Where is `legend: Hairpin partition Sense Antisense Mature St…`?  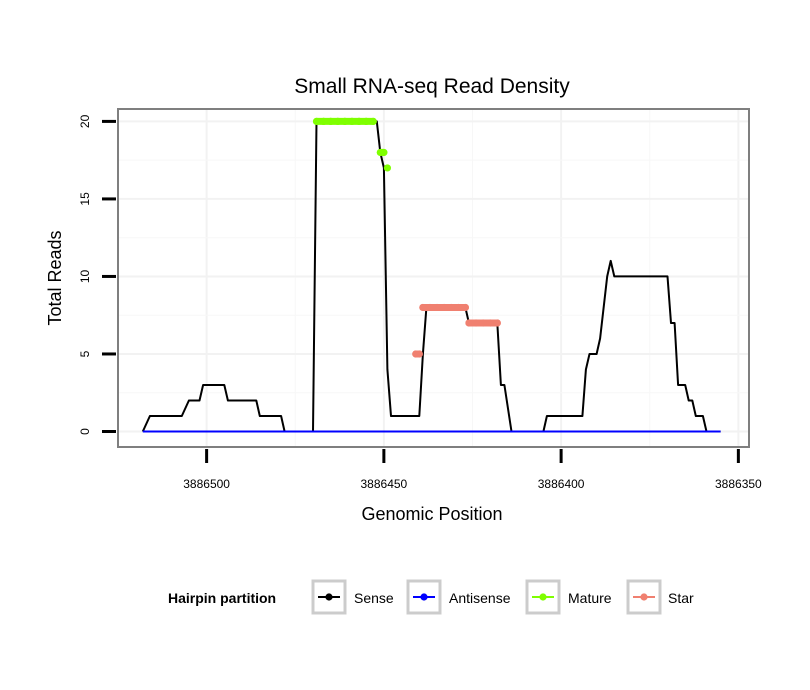 legend: Hairpin partition Sense Antisense Mature St… is located at coordinates (431, 597).